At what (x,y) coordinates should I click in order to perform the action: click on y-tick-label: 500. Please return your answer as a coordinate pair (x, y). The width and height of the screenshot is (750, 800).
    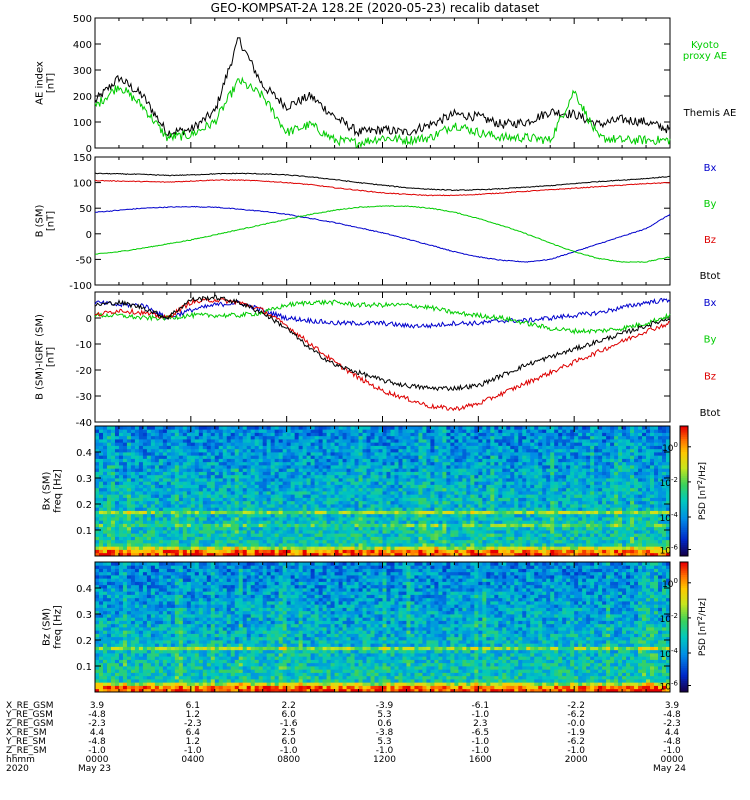
    Looking at the image, I should click on (82, 19).